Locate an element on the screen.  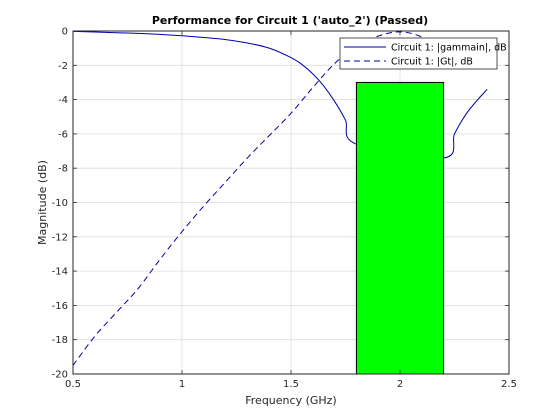
x-tick-label: 0.5 is located at coordinates (73, 384).